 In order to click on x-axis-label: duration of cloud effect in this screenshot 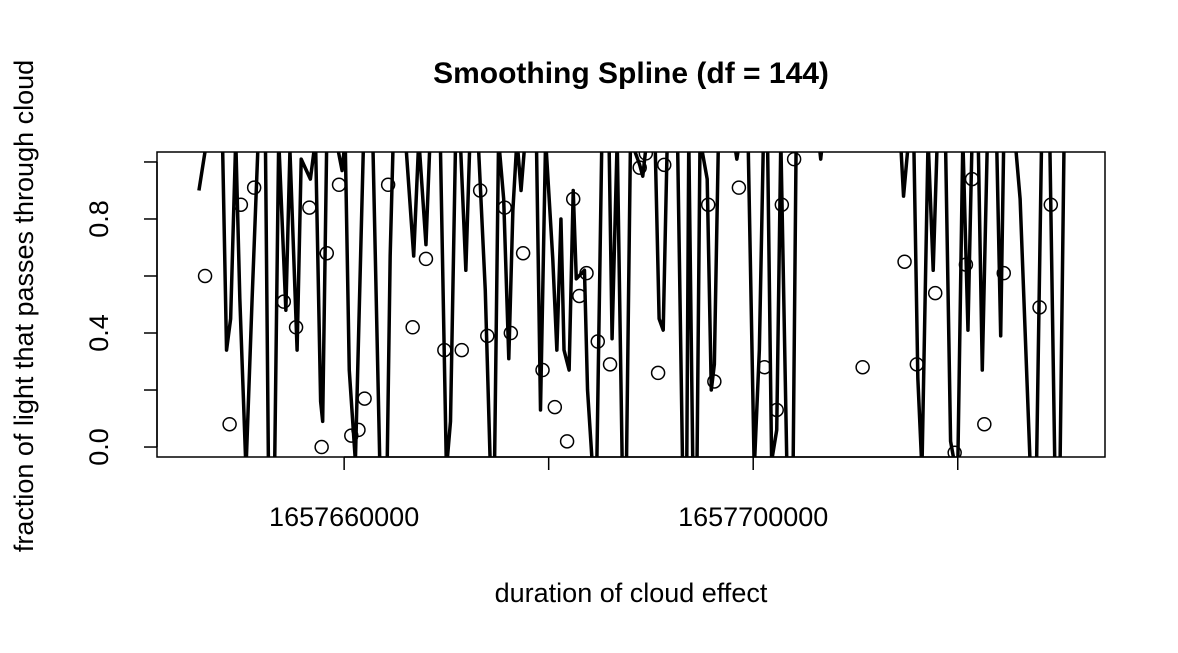, I will do `click(631, 593)`.